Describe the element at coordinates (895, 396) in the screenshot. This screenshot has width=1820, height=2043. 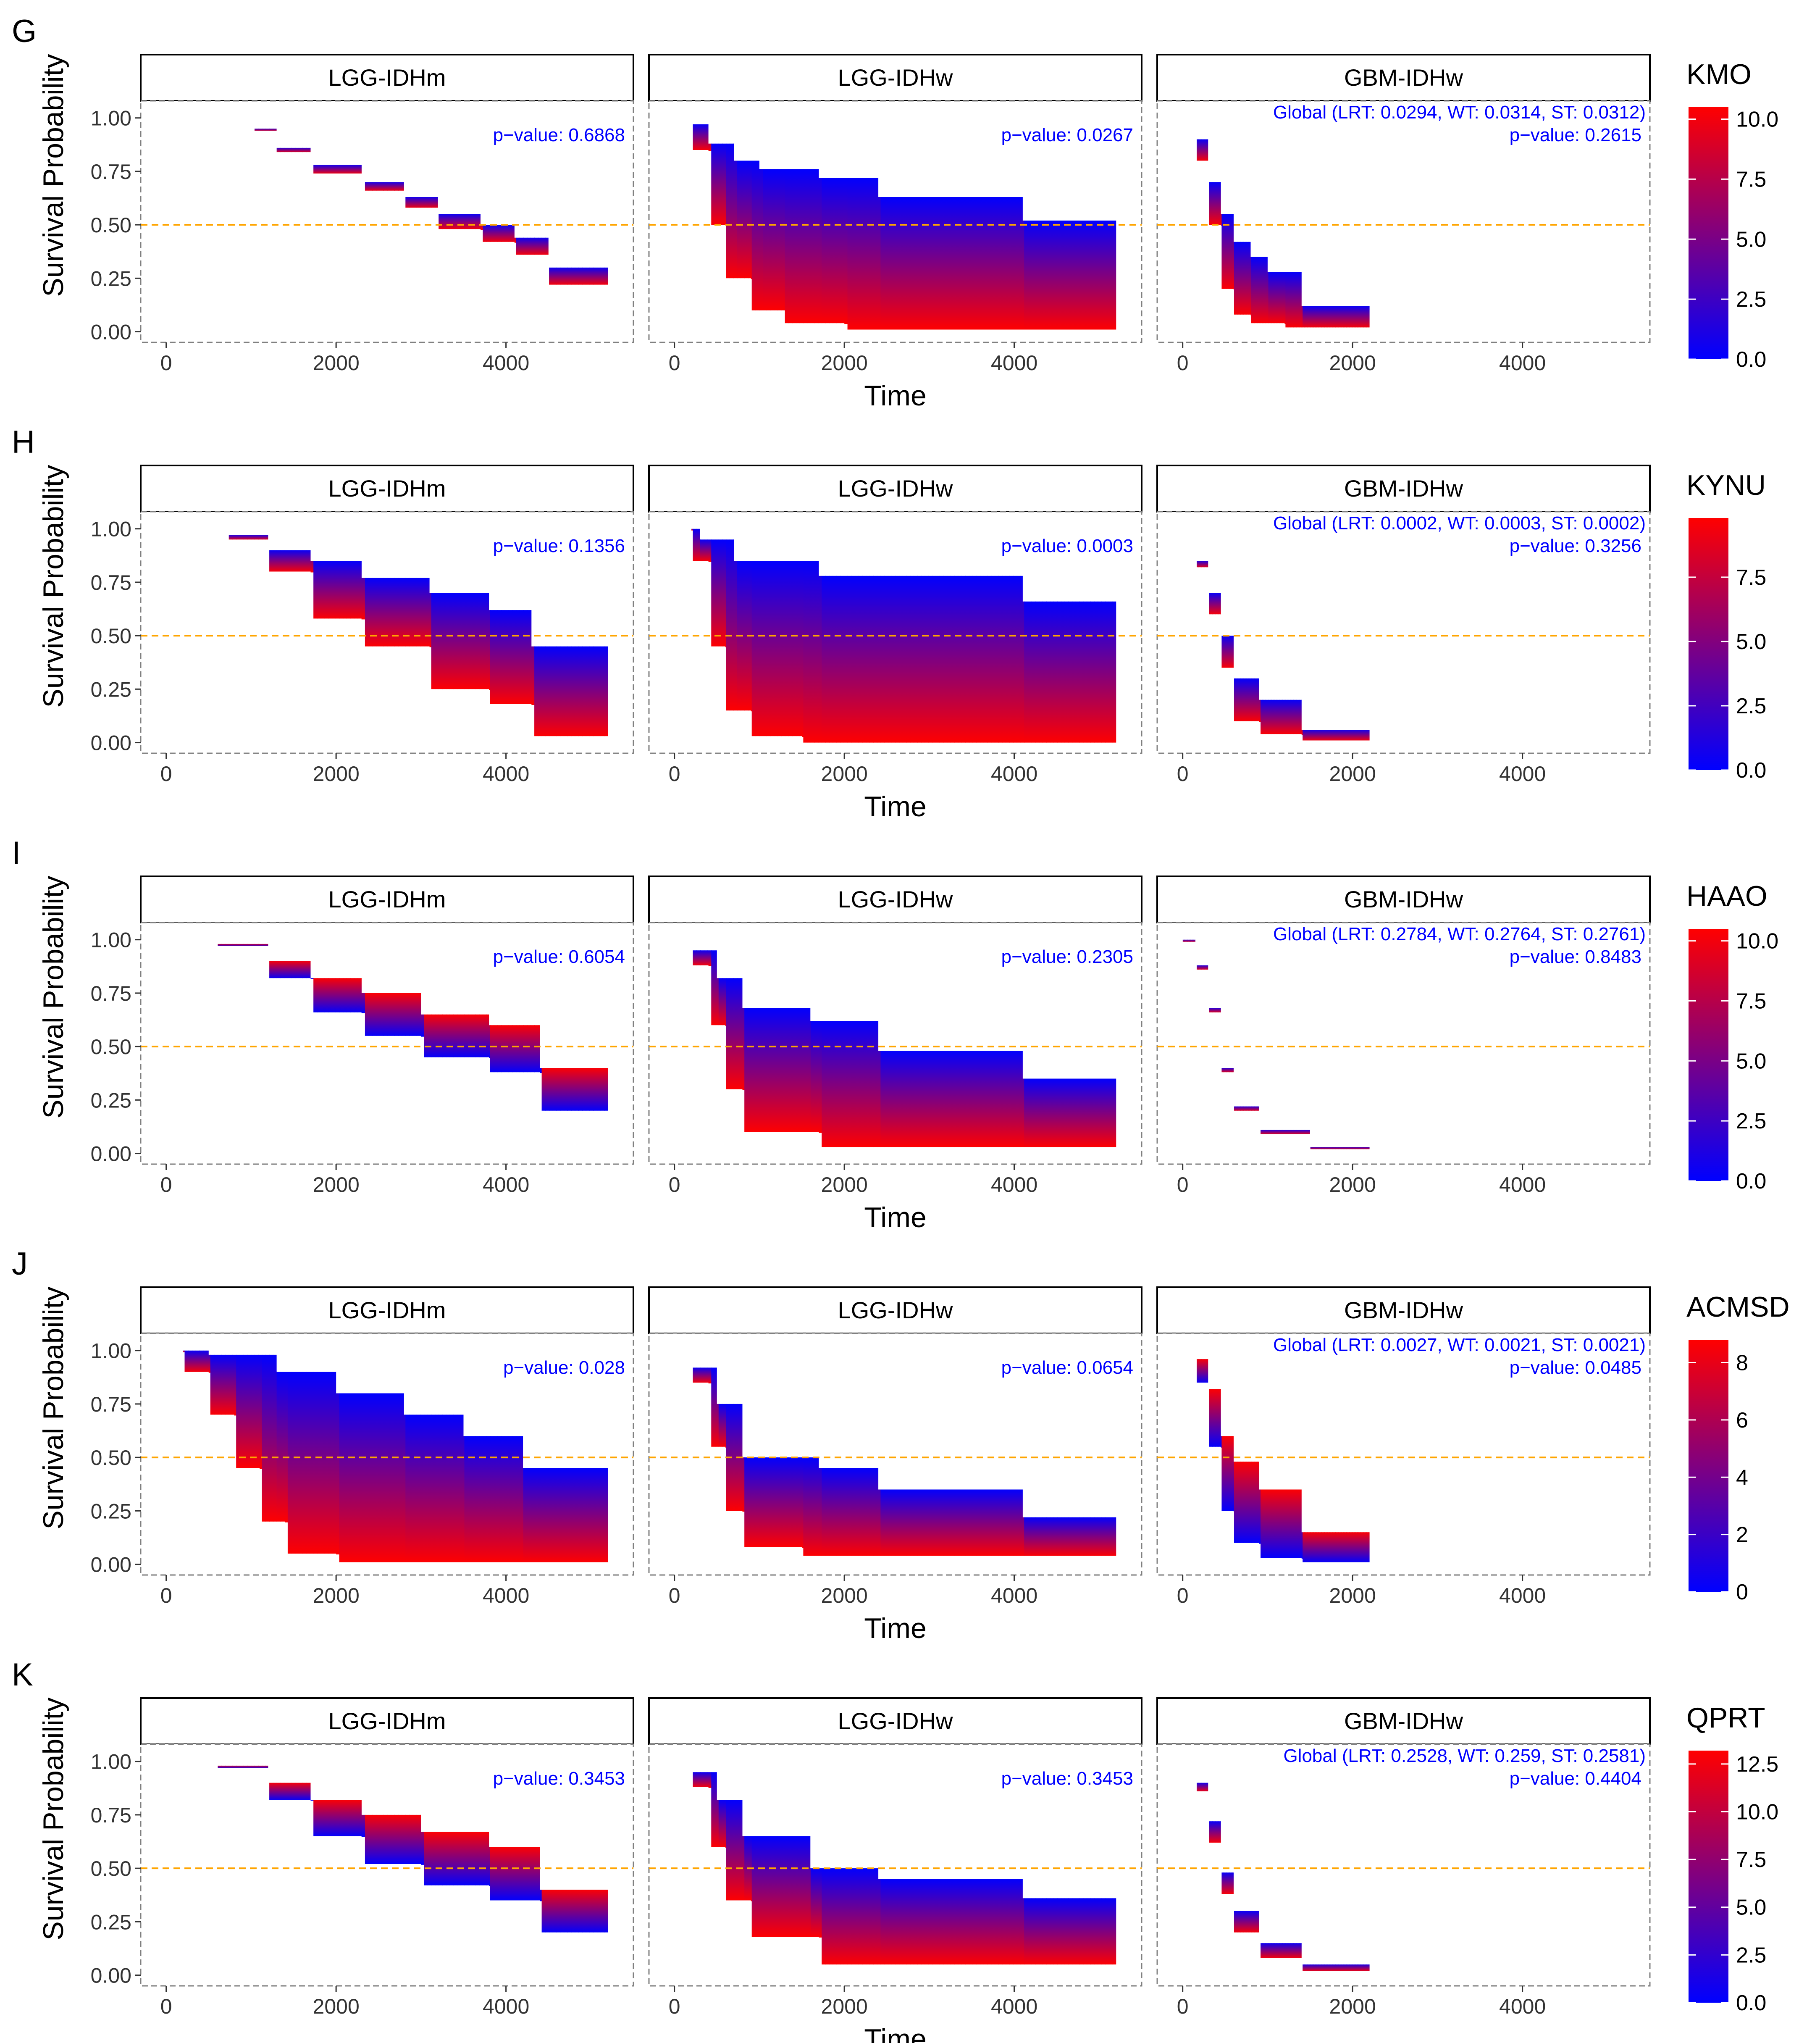
I see `x-axis-label: Time` at that location.